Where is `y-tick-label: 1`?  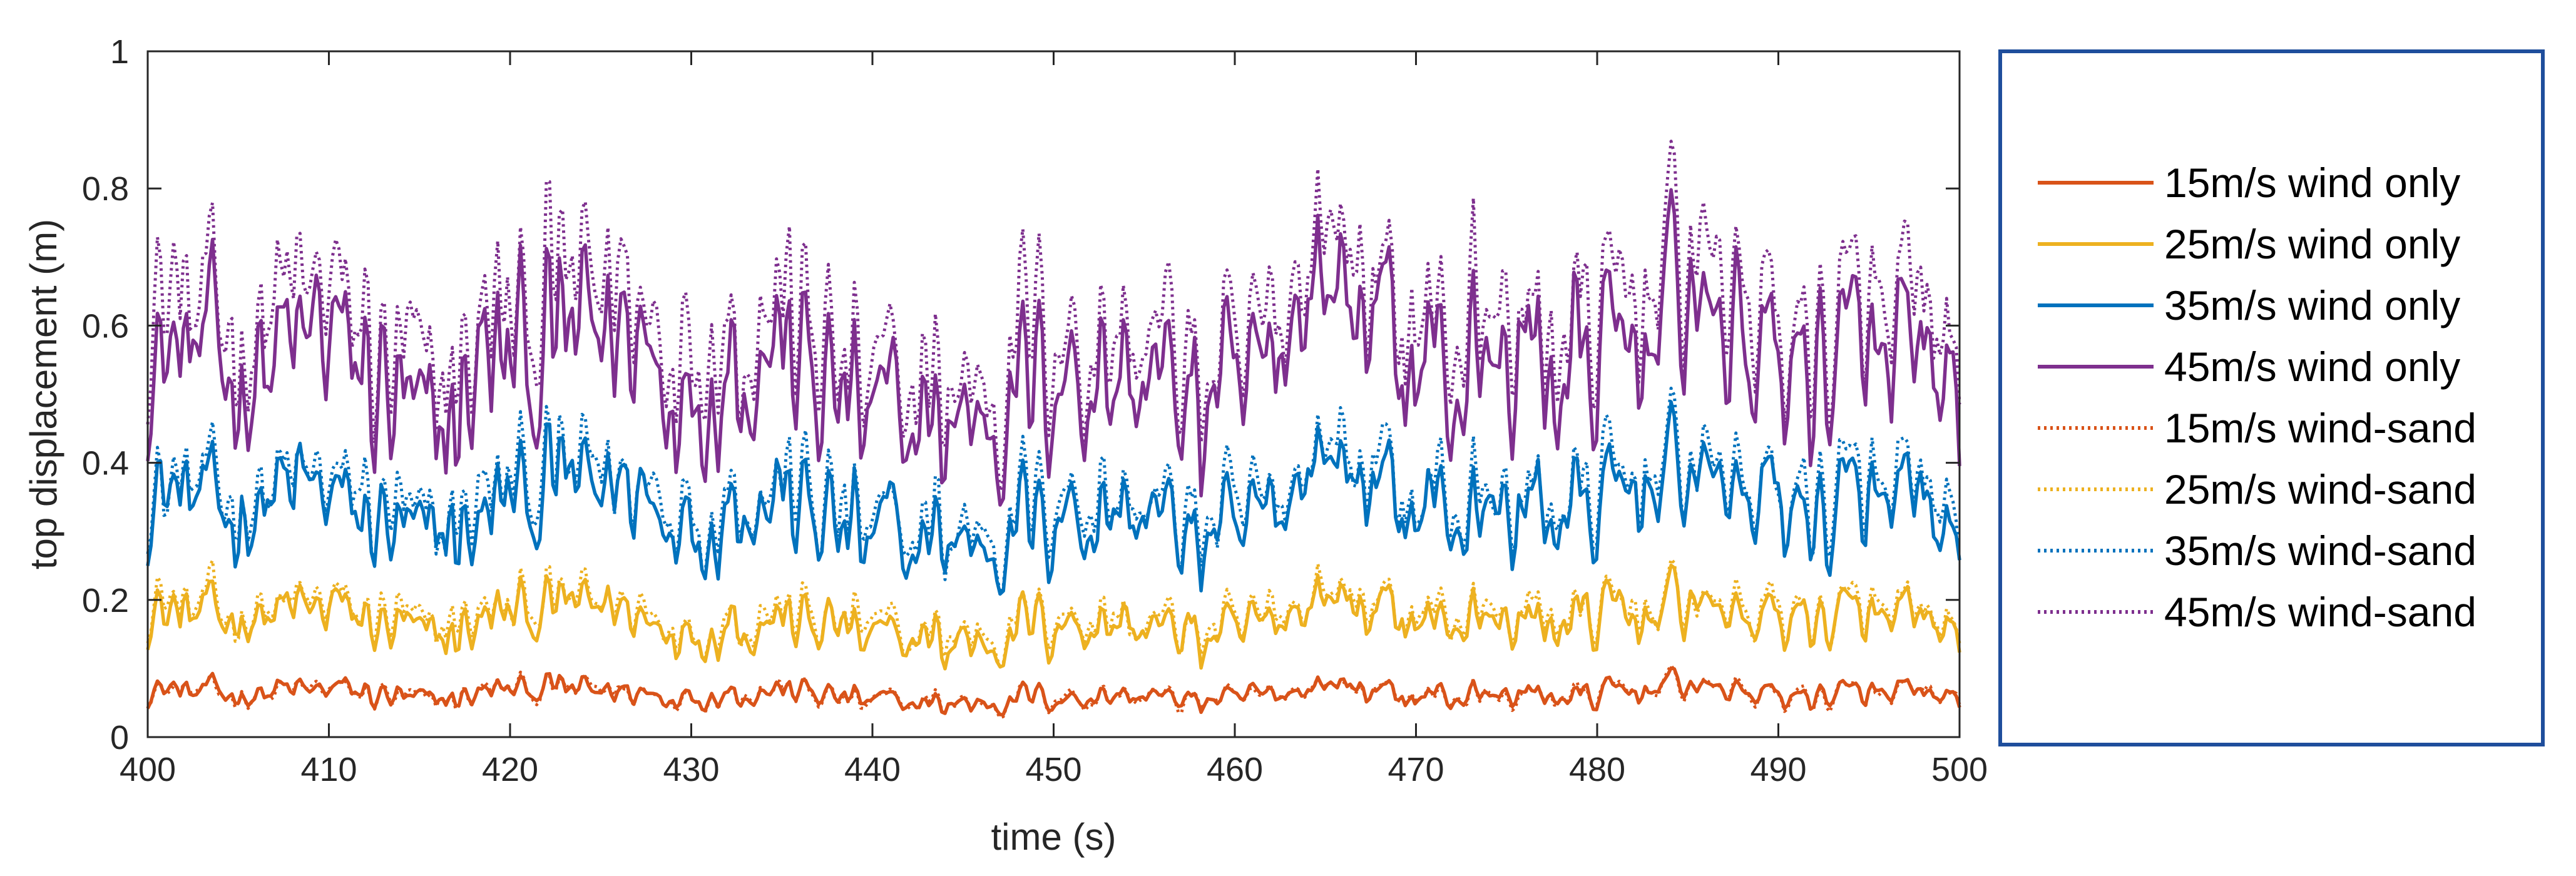 y-tick-label: 1 is located at coordinates (119, 52).